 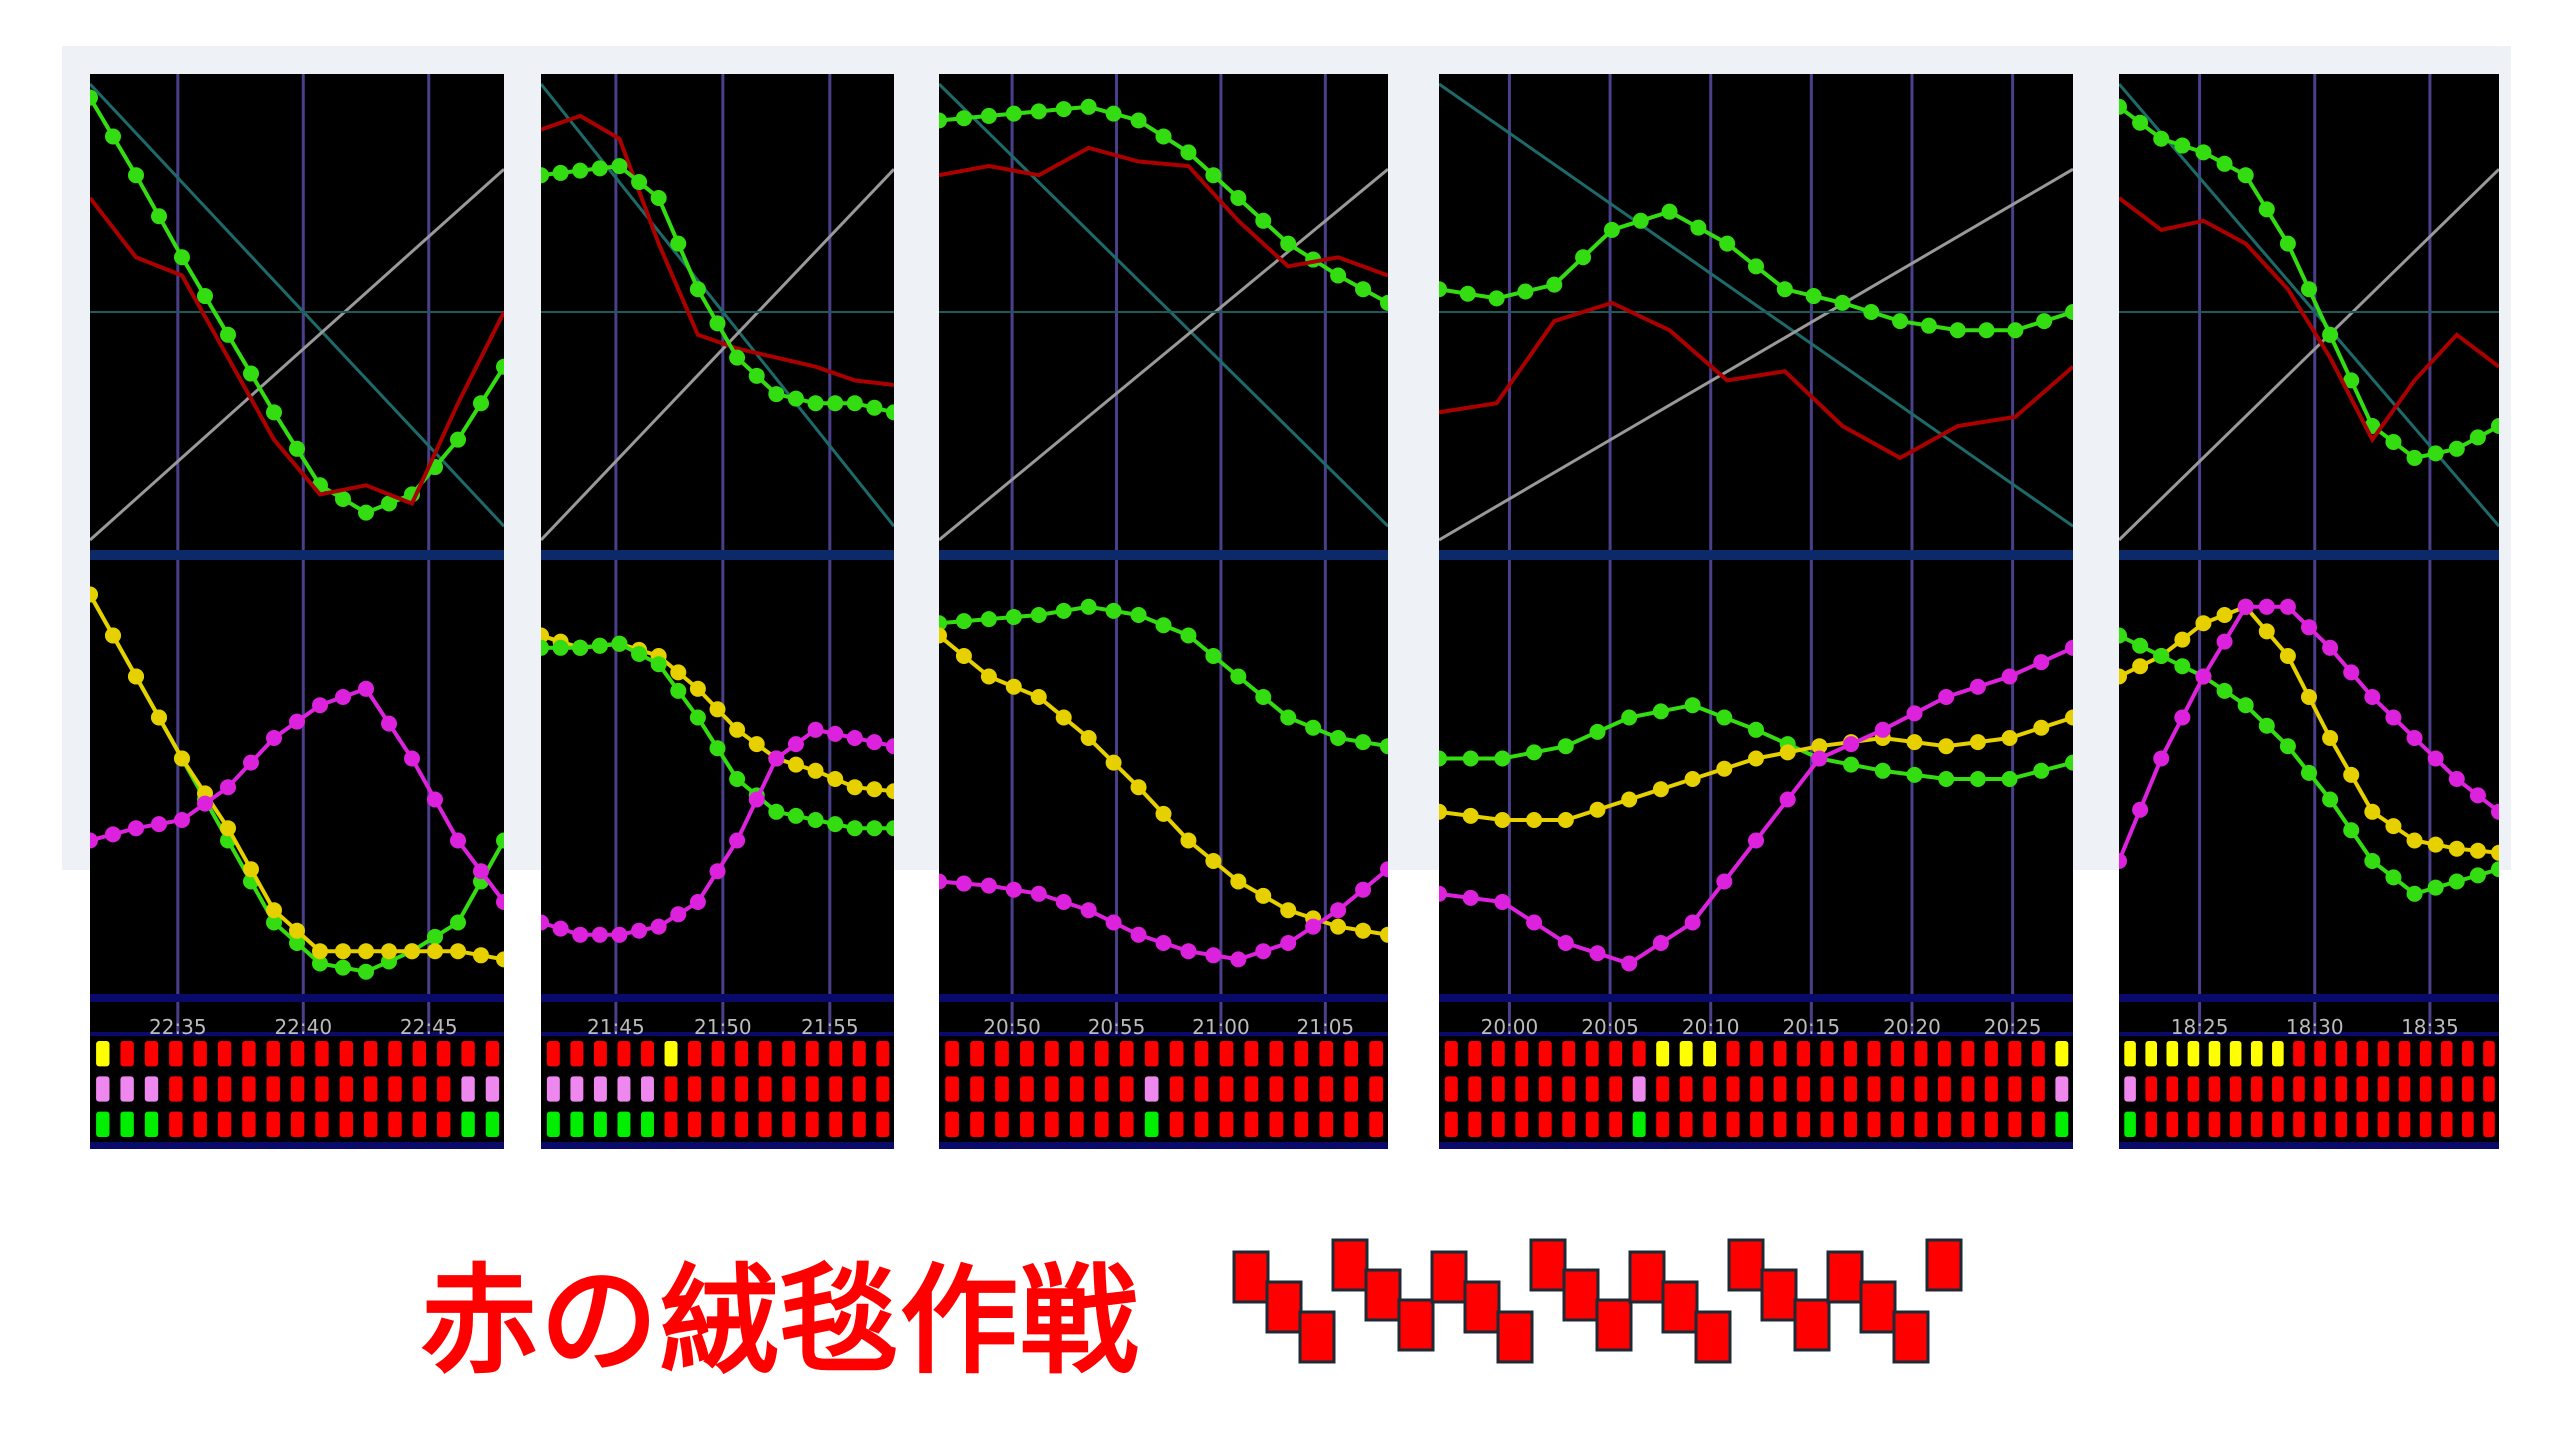 I want to click on x-tick-label: 22:35, so click(x=178, y=1027).